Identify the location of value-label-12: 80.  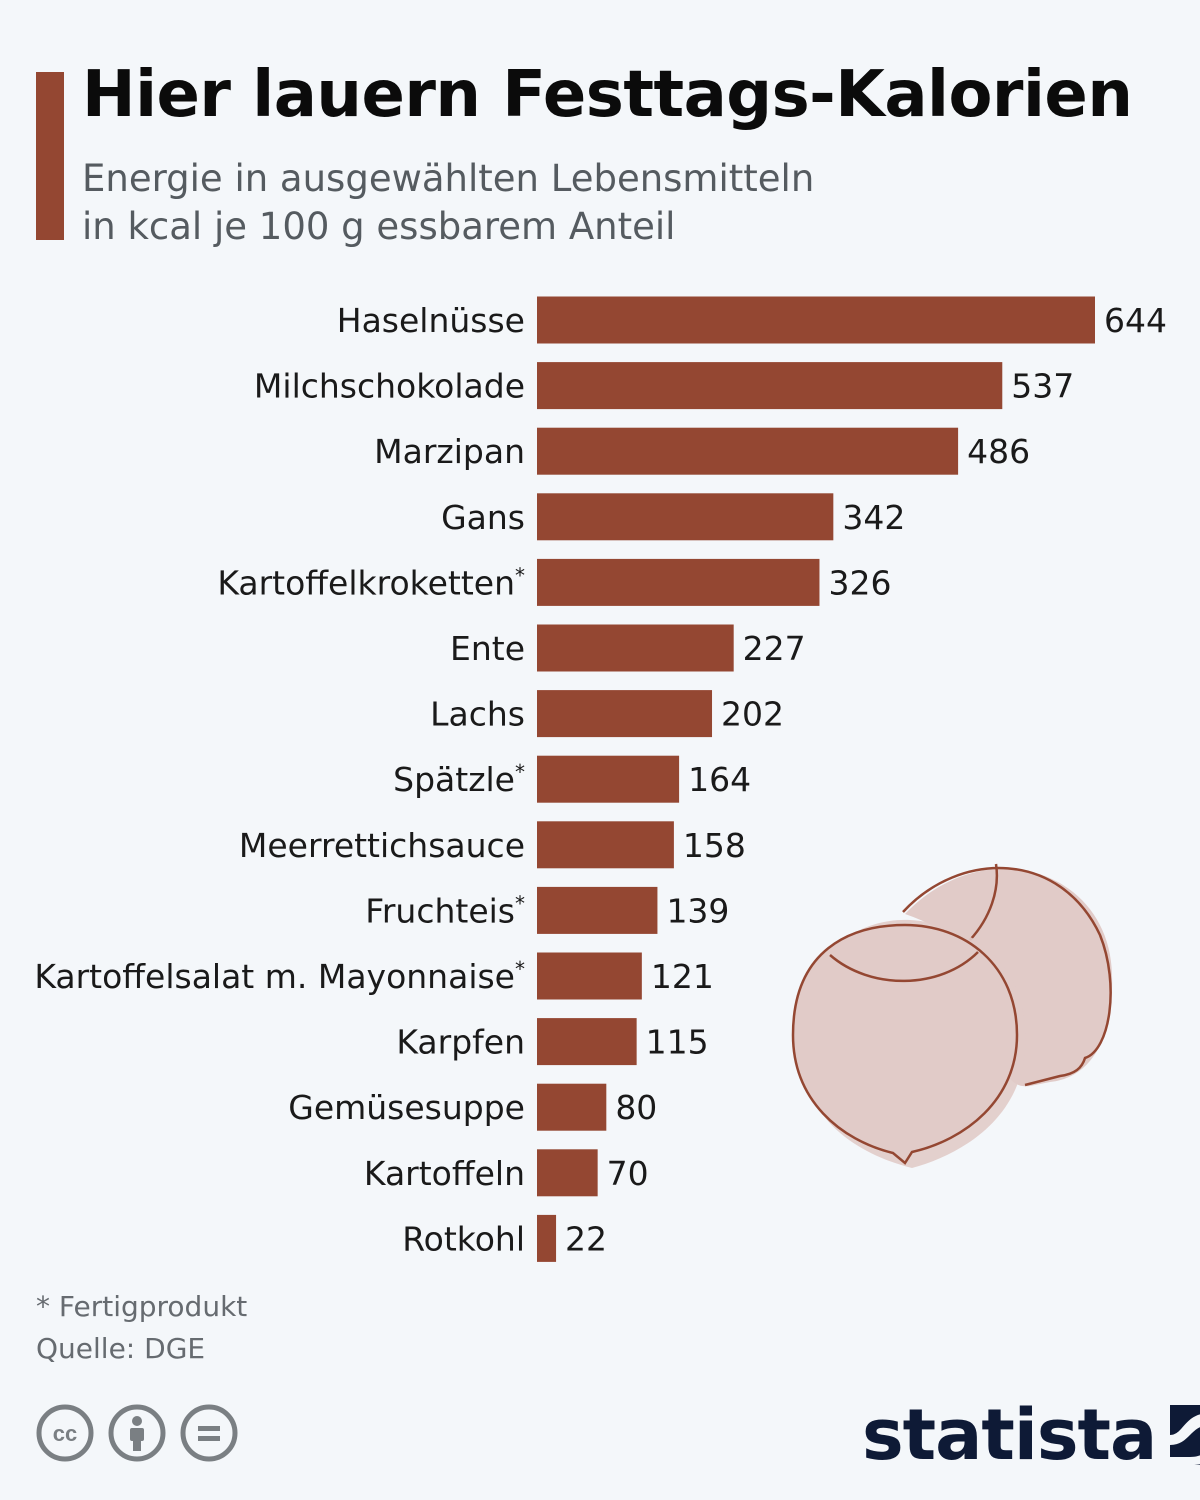
(636, 1107).